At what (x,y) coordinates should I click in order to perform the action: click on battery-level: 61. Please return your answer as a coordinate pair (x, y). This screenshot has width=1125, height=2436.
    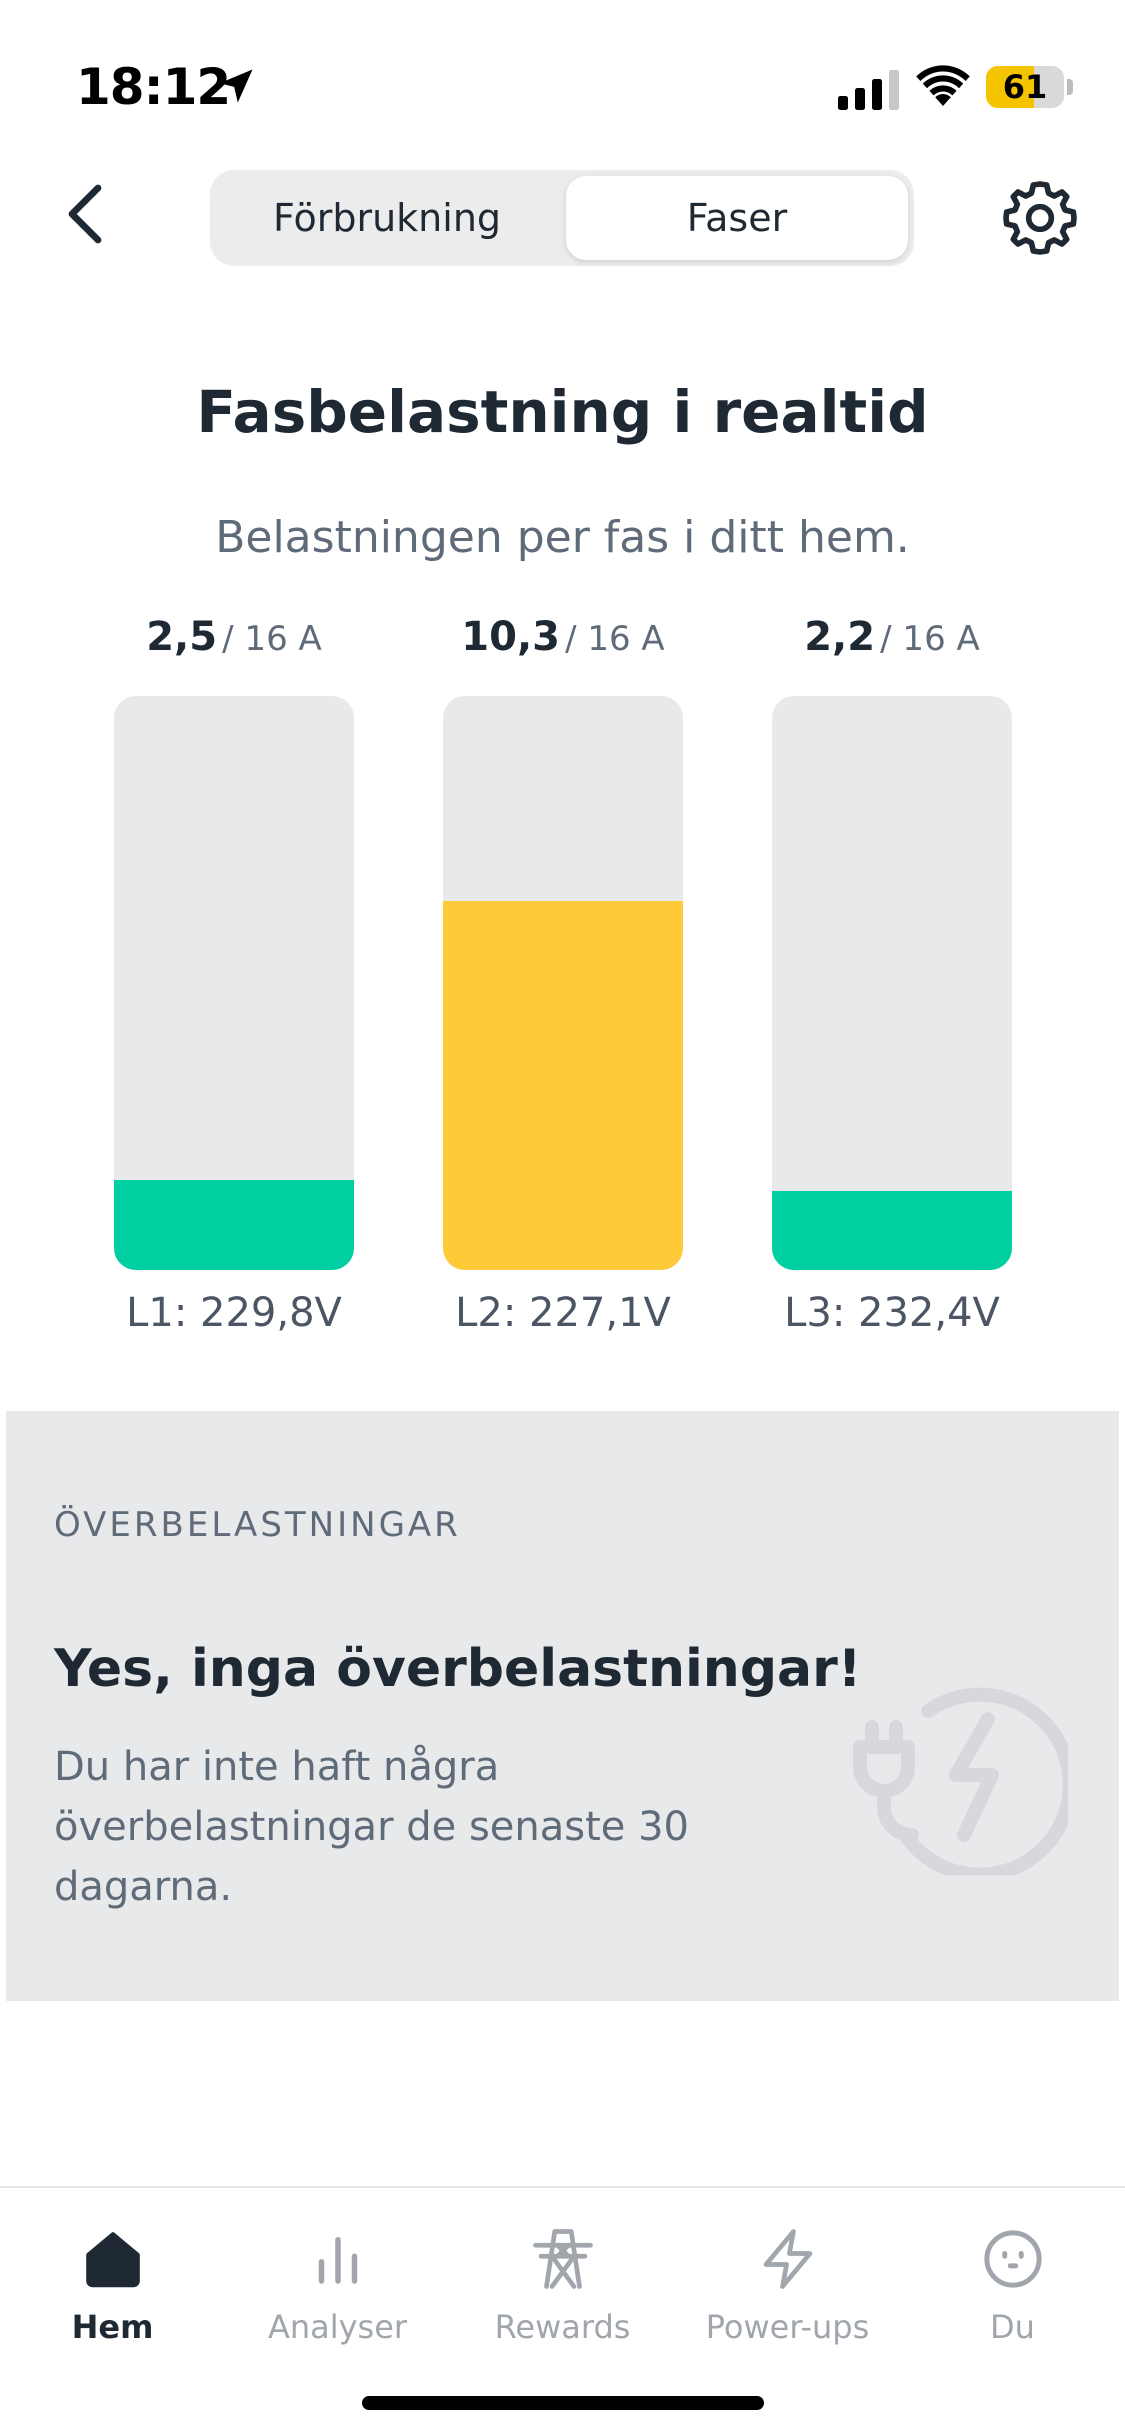
    Looking at the image, I should click on (1025, 87).